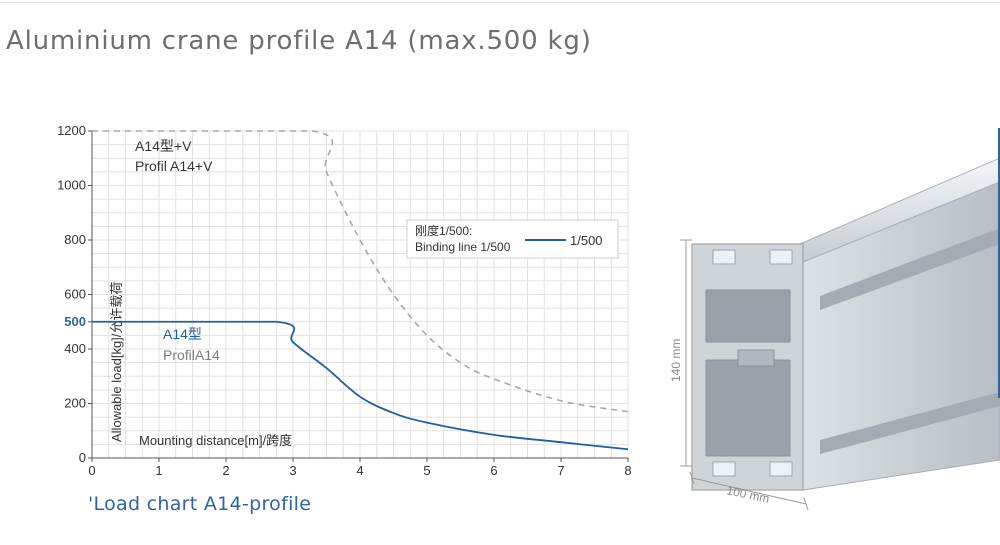 The height and width of the screenshot is (545, 1000). I want to click on series-label-a14v-line2: Profil A14+V, so click(174, 166).